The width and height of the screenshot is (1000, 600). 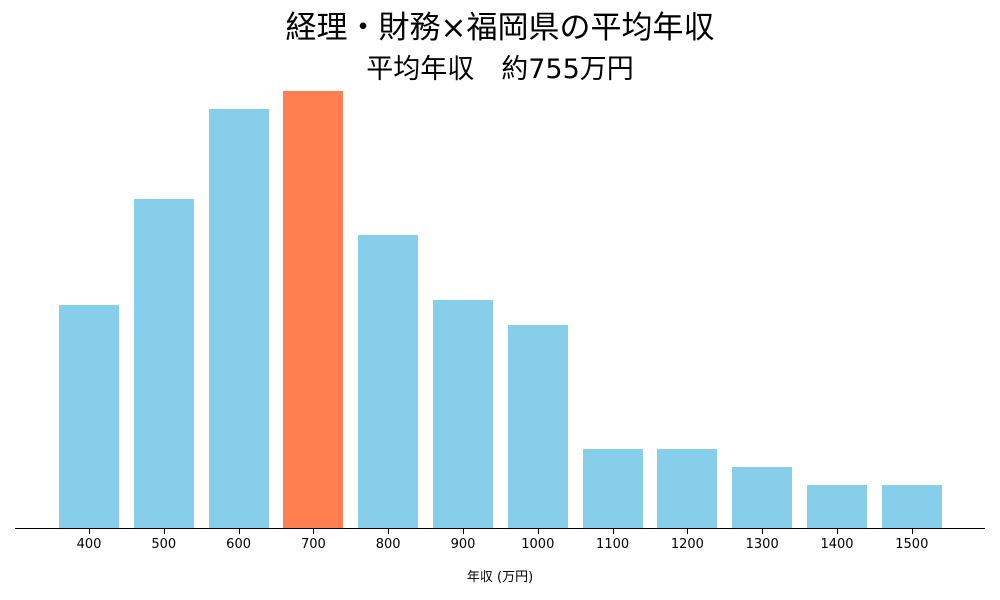 What do you see at coordinates (500, 28) in the screenshot?
I see `chart-title: 経理・財務×福岡県の平均年収` at bounding box center [500, 28].